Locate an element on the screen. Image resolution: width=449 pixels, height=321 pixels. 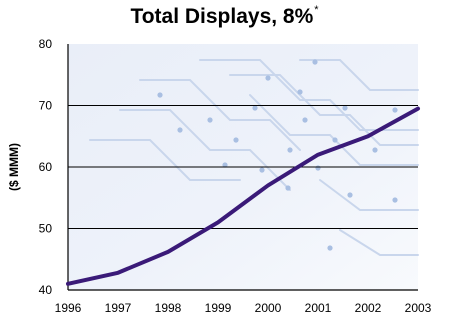
y-tick-label: 60 is located at coordinates (46, 167).